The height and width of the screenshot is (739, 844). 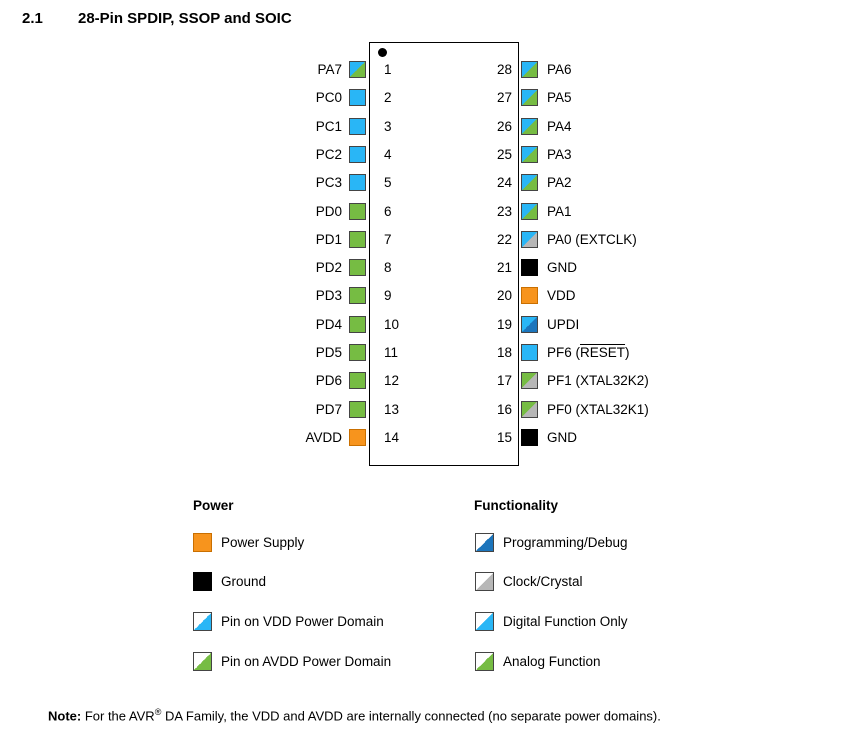 I want to click on pin-4-swatch, so click(x=357, y=154).